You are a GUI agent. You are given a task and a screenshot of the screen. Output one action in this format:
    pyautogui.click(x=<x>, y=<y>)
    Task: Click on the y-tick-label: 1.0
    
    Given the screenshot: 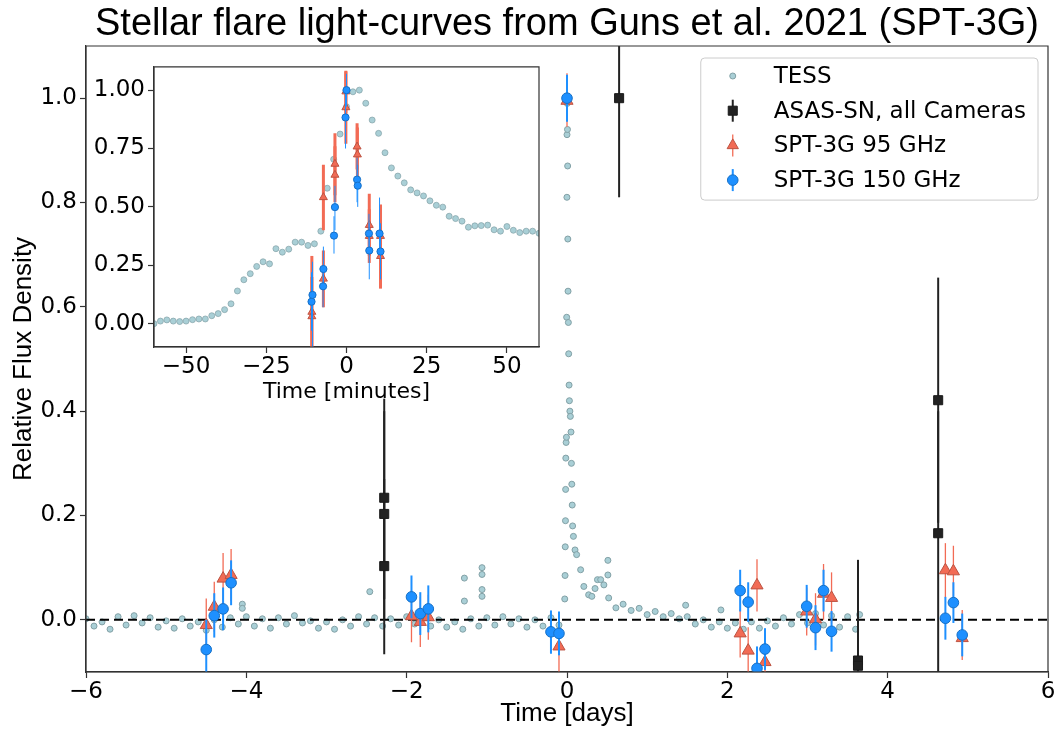 What is the action you would take?
    pyautogui.click(x=58, y=96)
    